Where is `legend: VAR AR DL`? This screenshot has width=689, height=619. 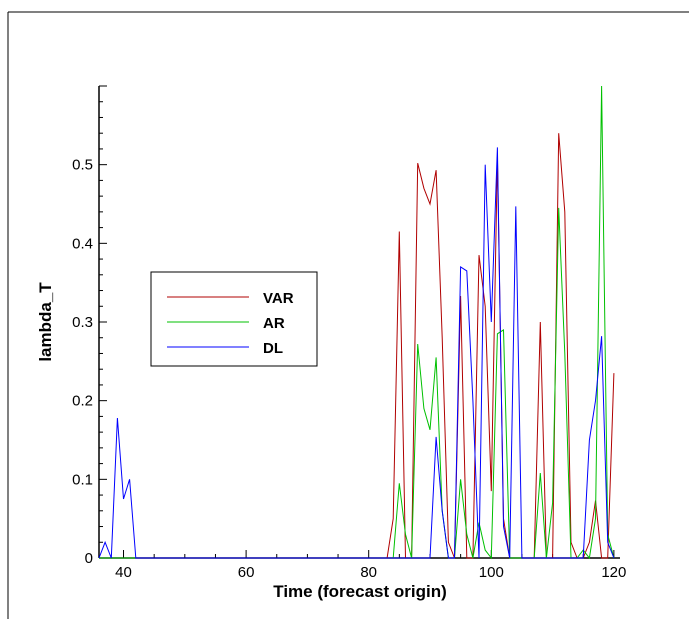
legend: VAR AR DL is located at coordinates (234, 319).